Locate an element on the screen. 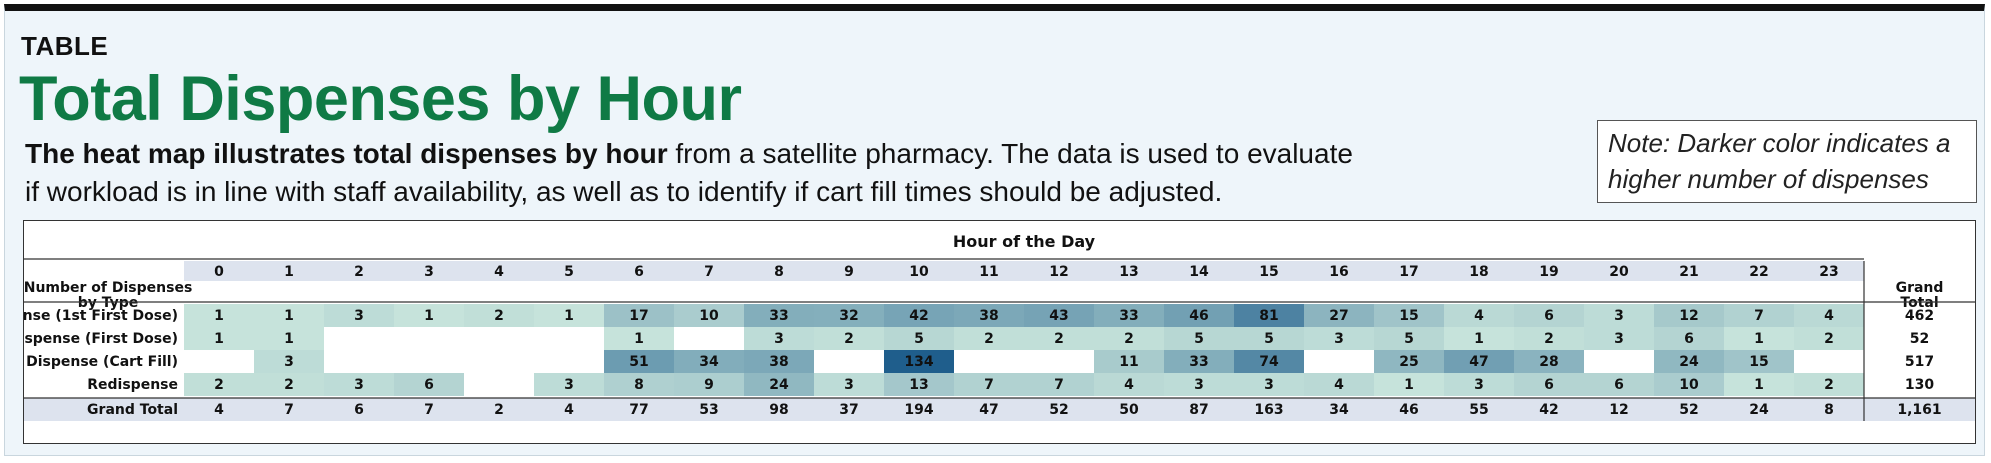 The height and width of the screenshot is (463, 1991). column-label: 16 is located at coordinates (1338, 272).